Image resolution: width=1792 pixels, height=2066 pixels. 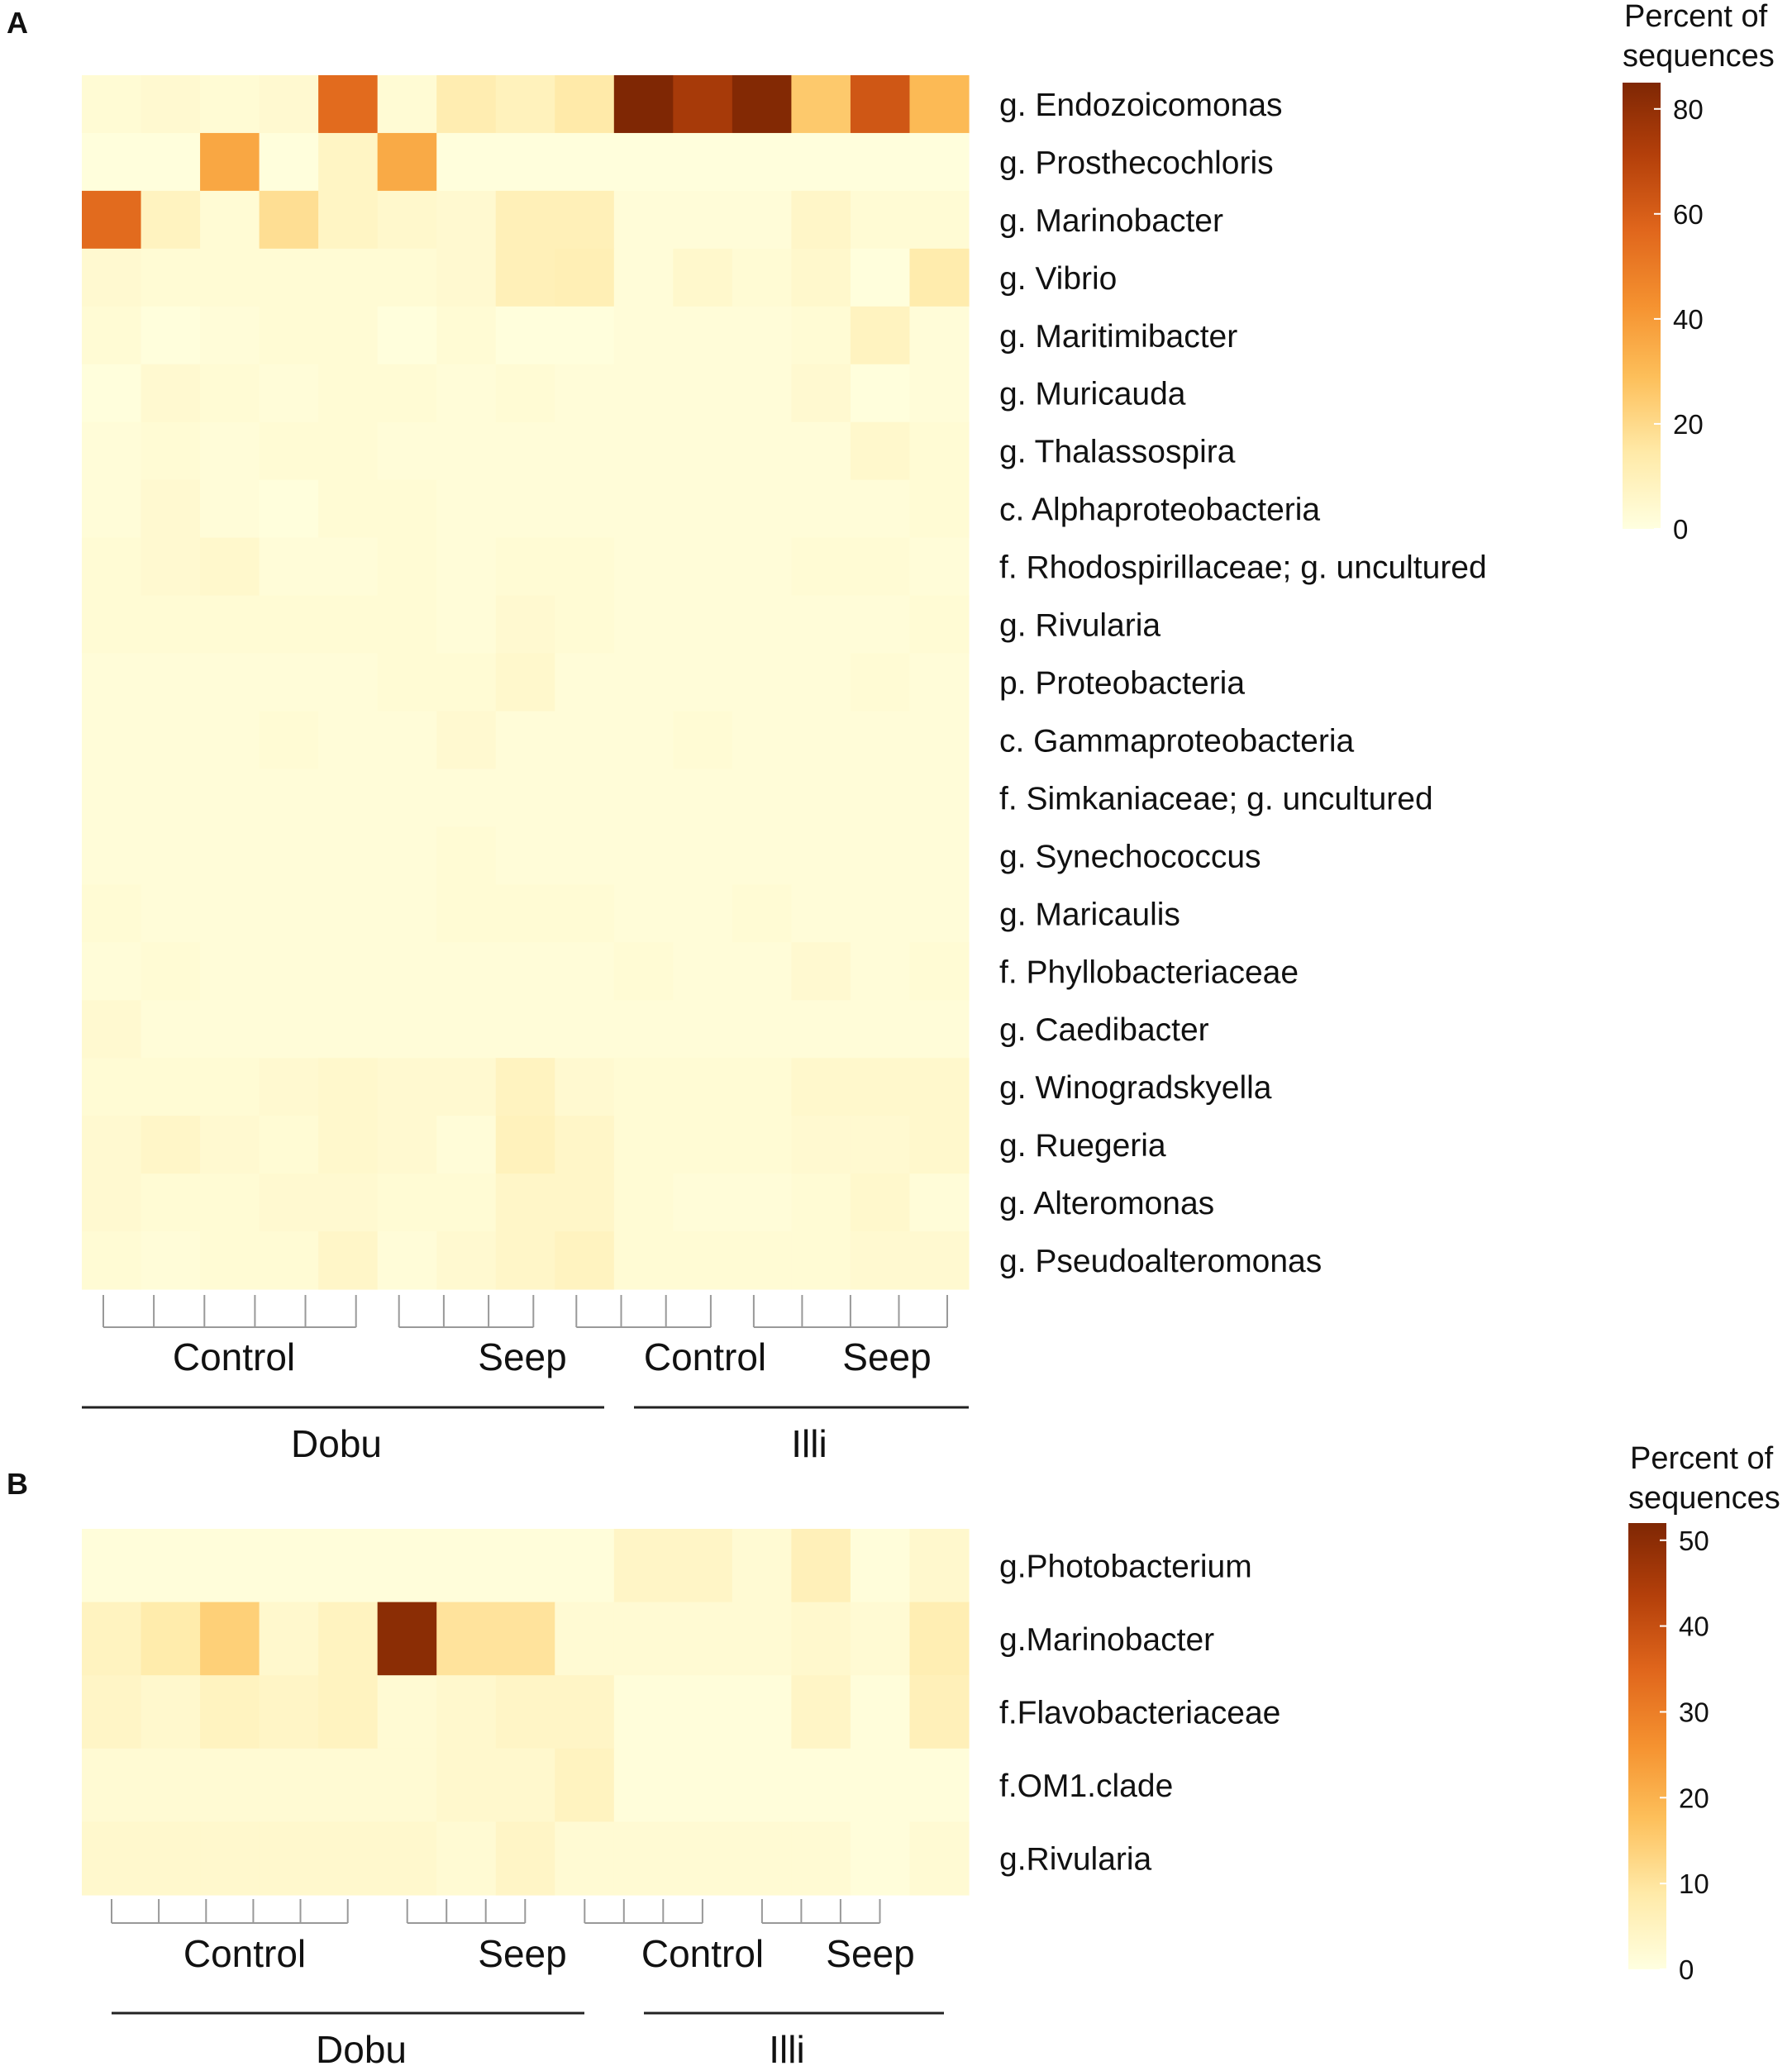 What do you see at coordinates (702, 1954) in the screenshot?
I see `treatment-label-illi-control-b: Control` at bounding box center [702, 1954].